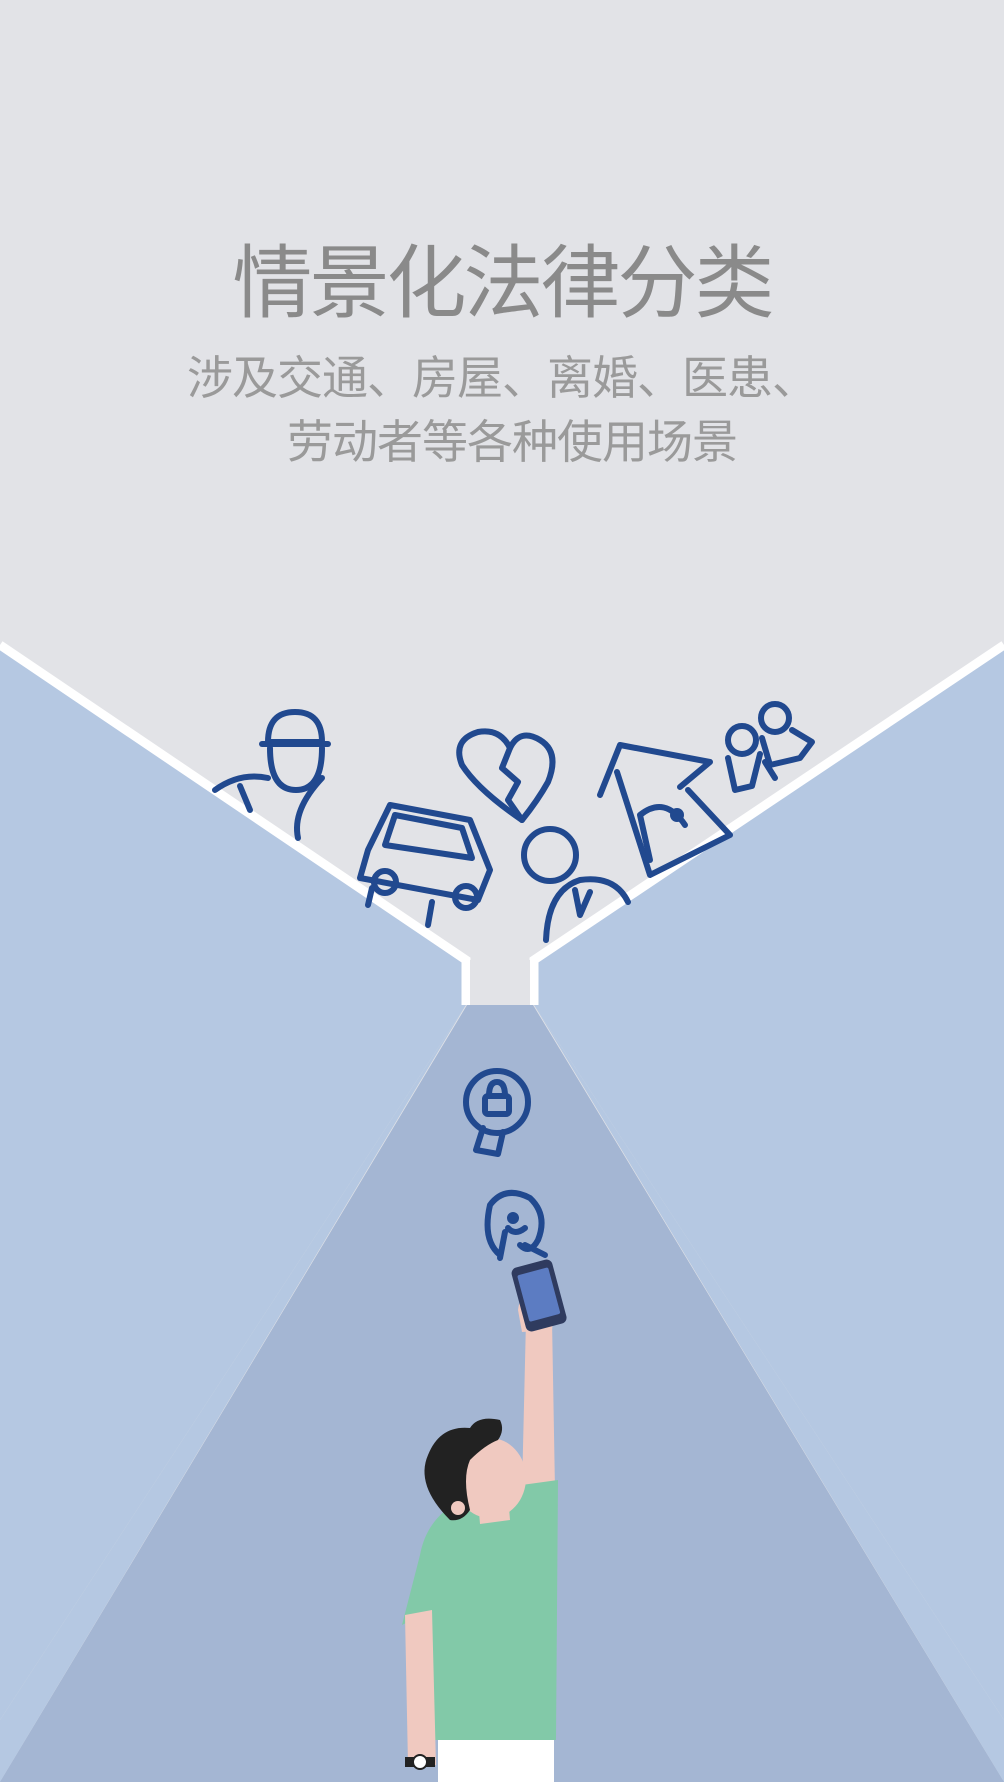 The width and height of the screenshot is (1004, 1782). What do you see at coordinates (503, 283) in the screenshot?
I see `page-title: 情景化法律分类` at bounding box center [503, 283].